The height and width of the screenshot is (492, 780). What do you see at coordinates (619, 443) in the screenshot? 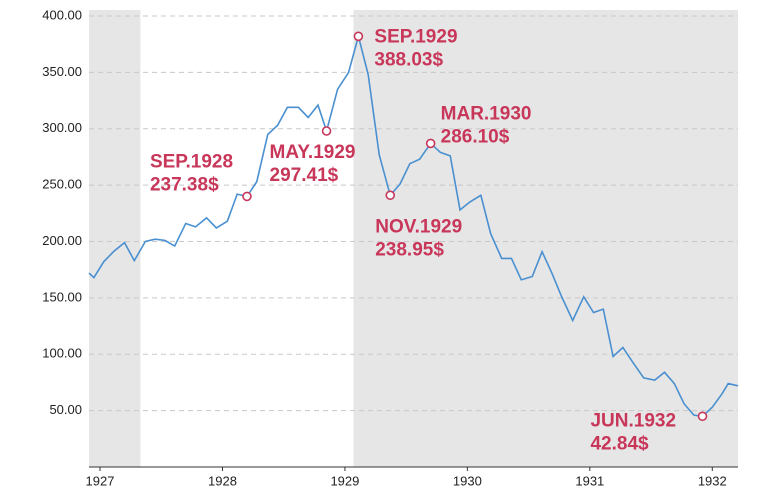
I see `annotation-value: 42.84$` at bounding box center [619, 443].